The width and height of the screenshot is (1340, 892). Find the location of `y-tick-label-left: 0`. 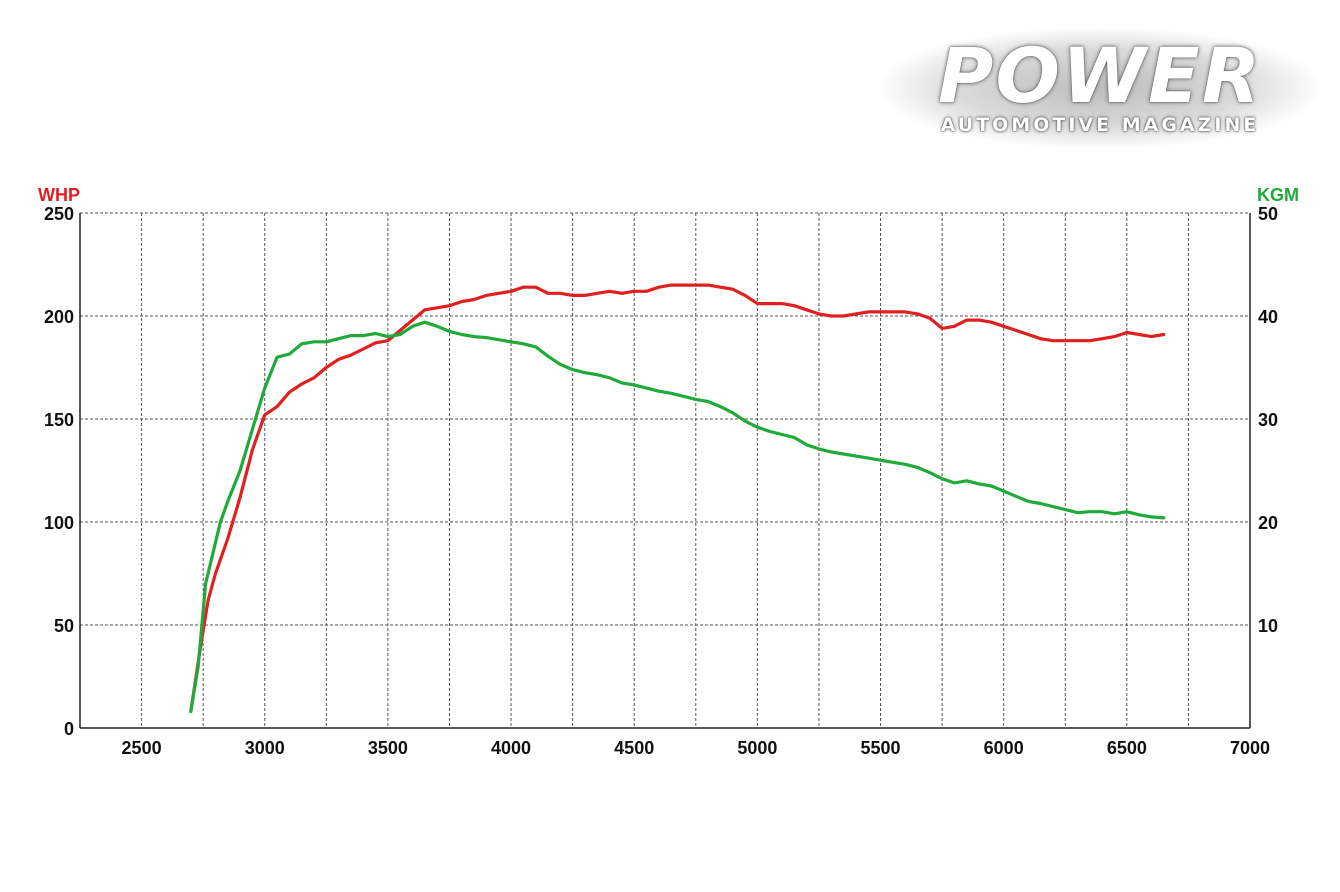

y-tick-label-left: 0 is located at coordinates (69, 729).